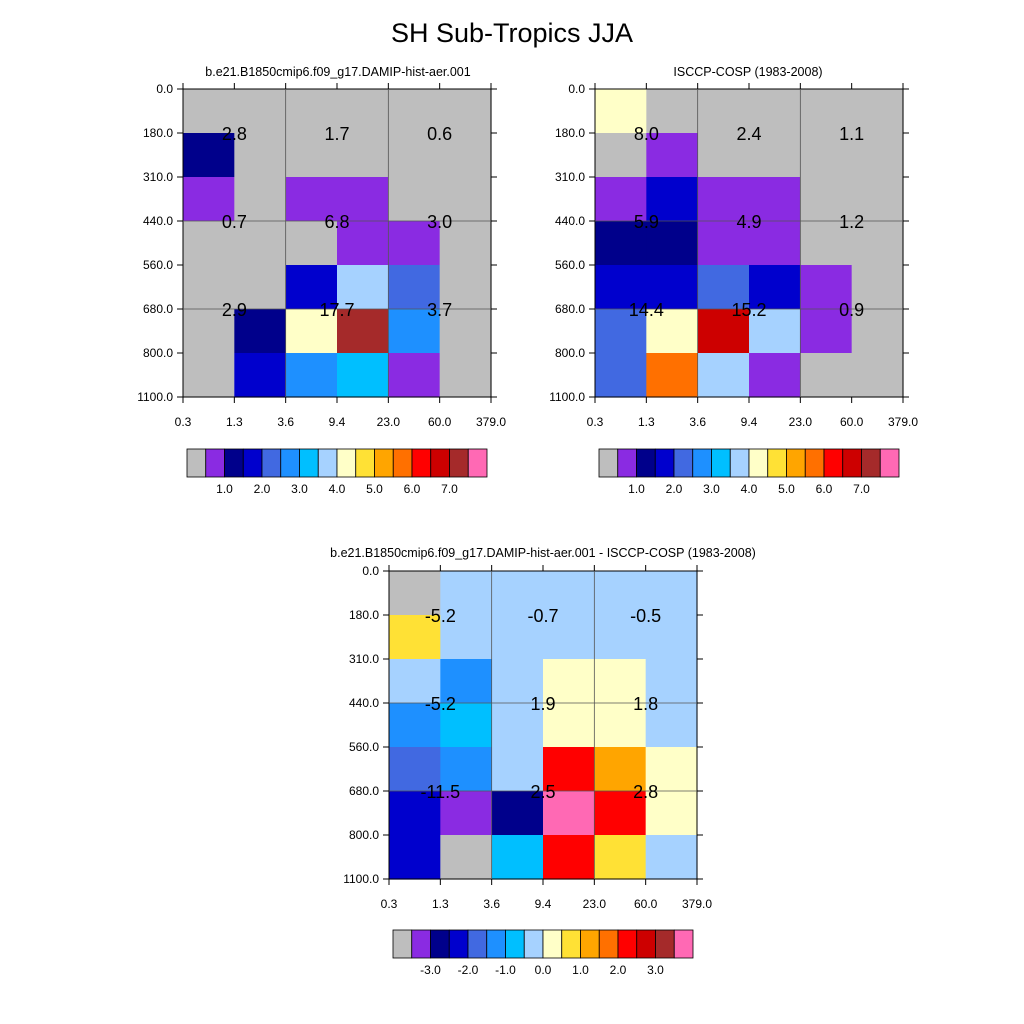  What do you see at coordinates (852, 422) in the screenshot?
I see `x-tick-label: 60.0` at bounding box center [852, 422].